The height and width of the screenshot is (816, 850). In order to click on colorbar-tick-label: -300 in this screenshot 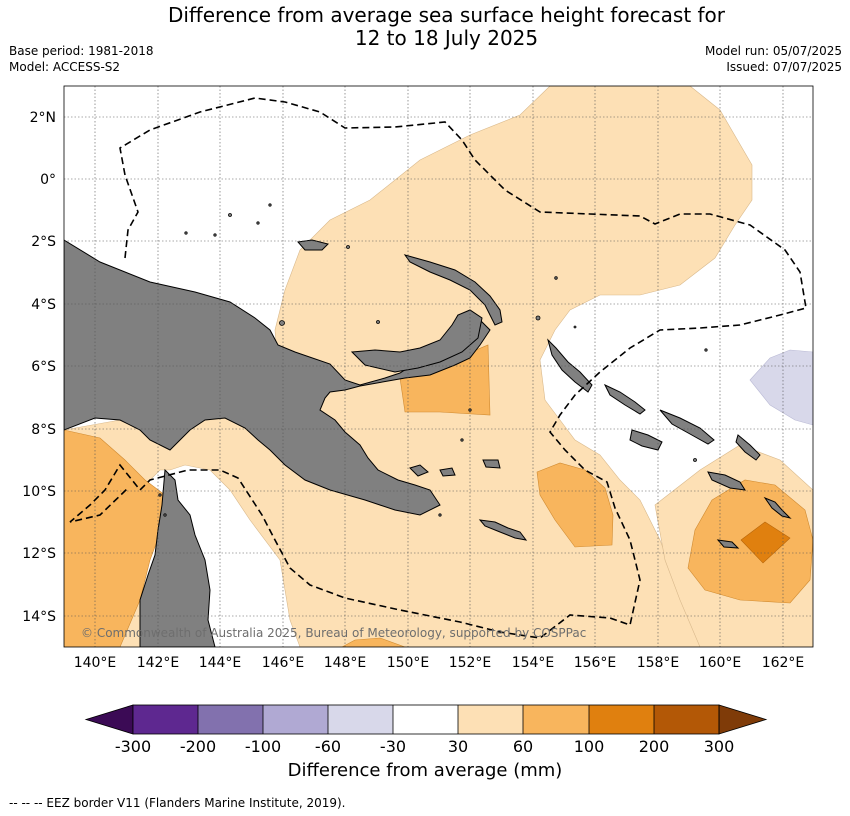, I will do `click(133, 746)`.